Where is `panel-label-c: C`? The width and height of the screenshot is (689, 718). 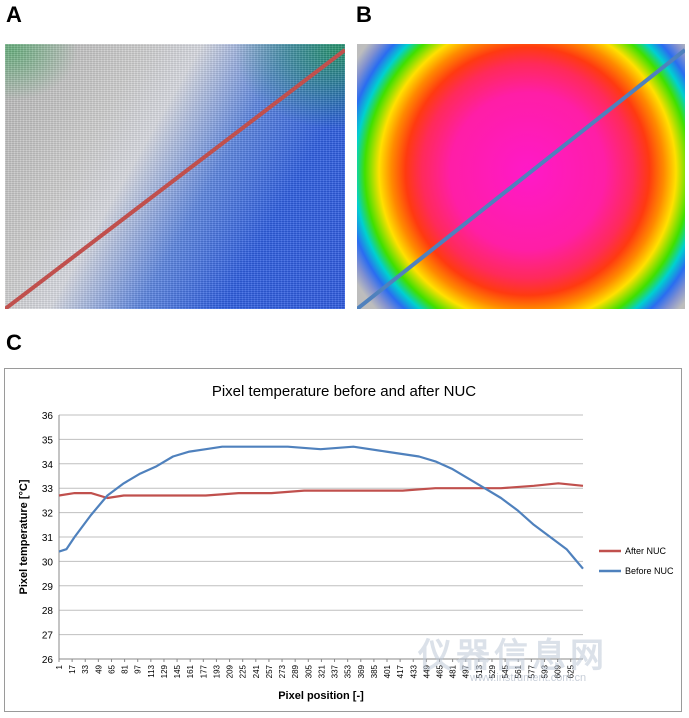
panel-label-c: C is located at coordinates (14, 342).